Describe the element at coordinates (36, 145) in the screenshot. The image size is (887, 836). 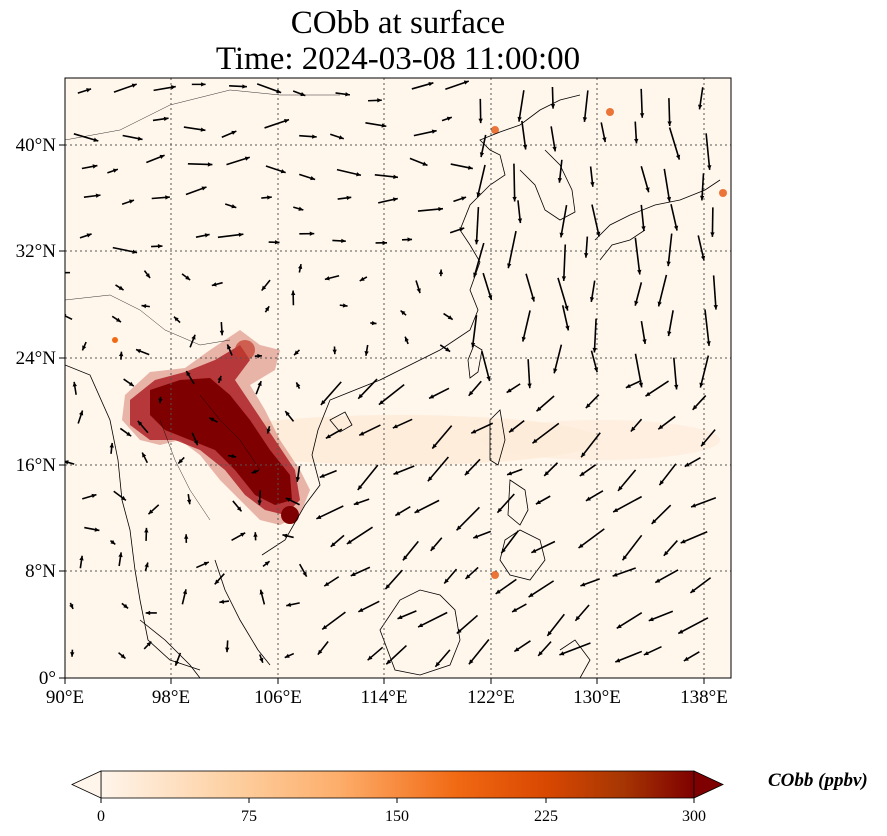
I see `lat-tick-label: 40°N` at that location.